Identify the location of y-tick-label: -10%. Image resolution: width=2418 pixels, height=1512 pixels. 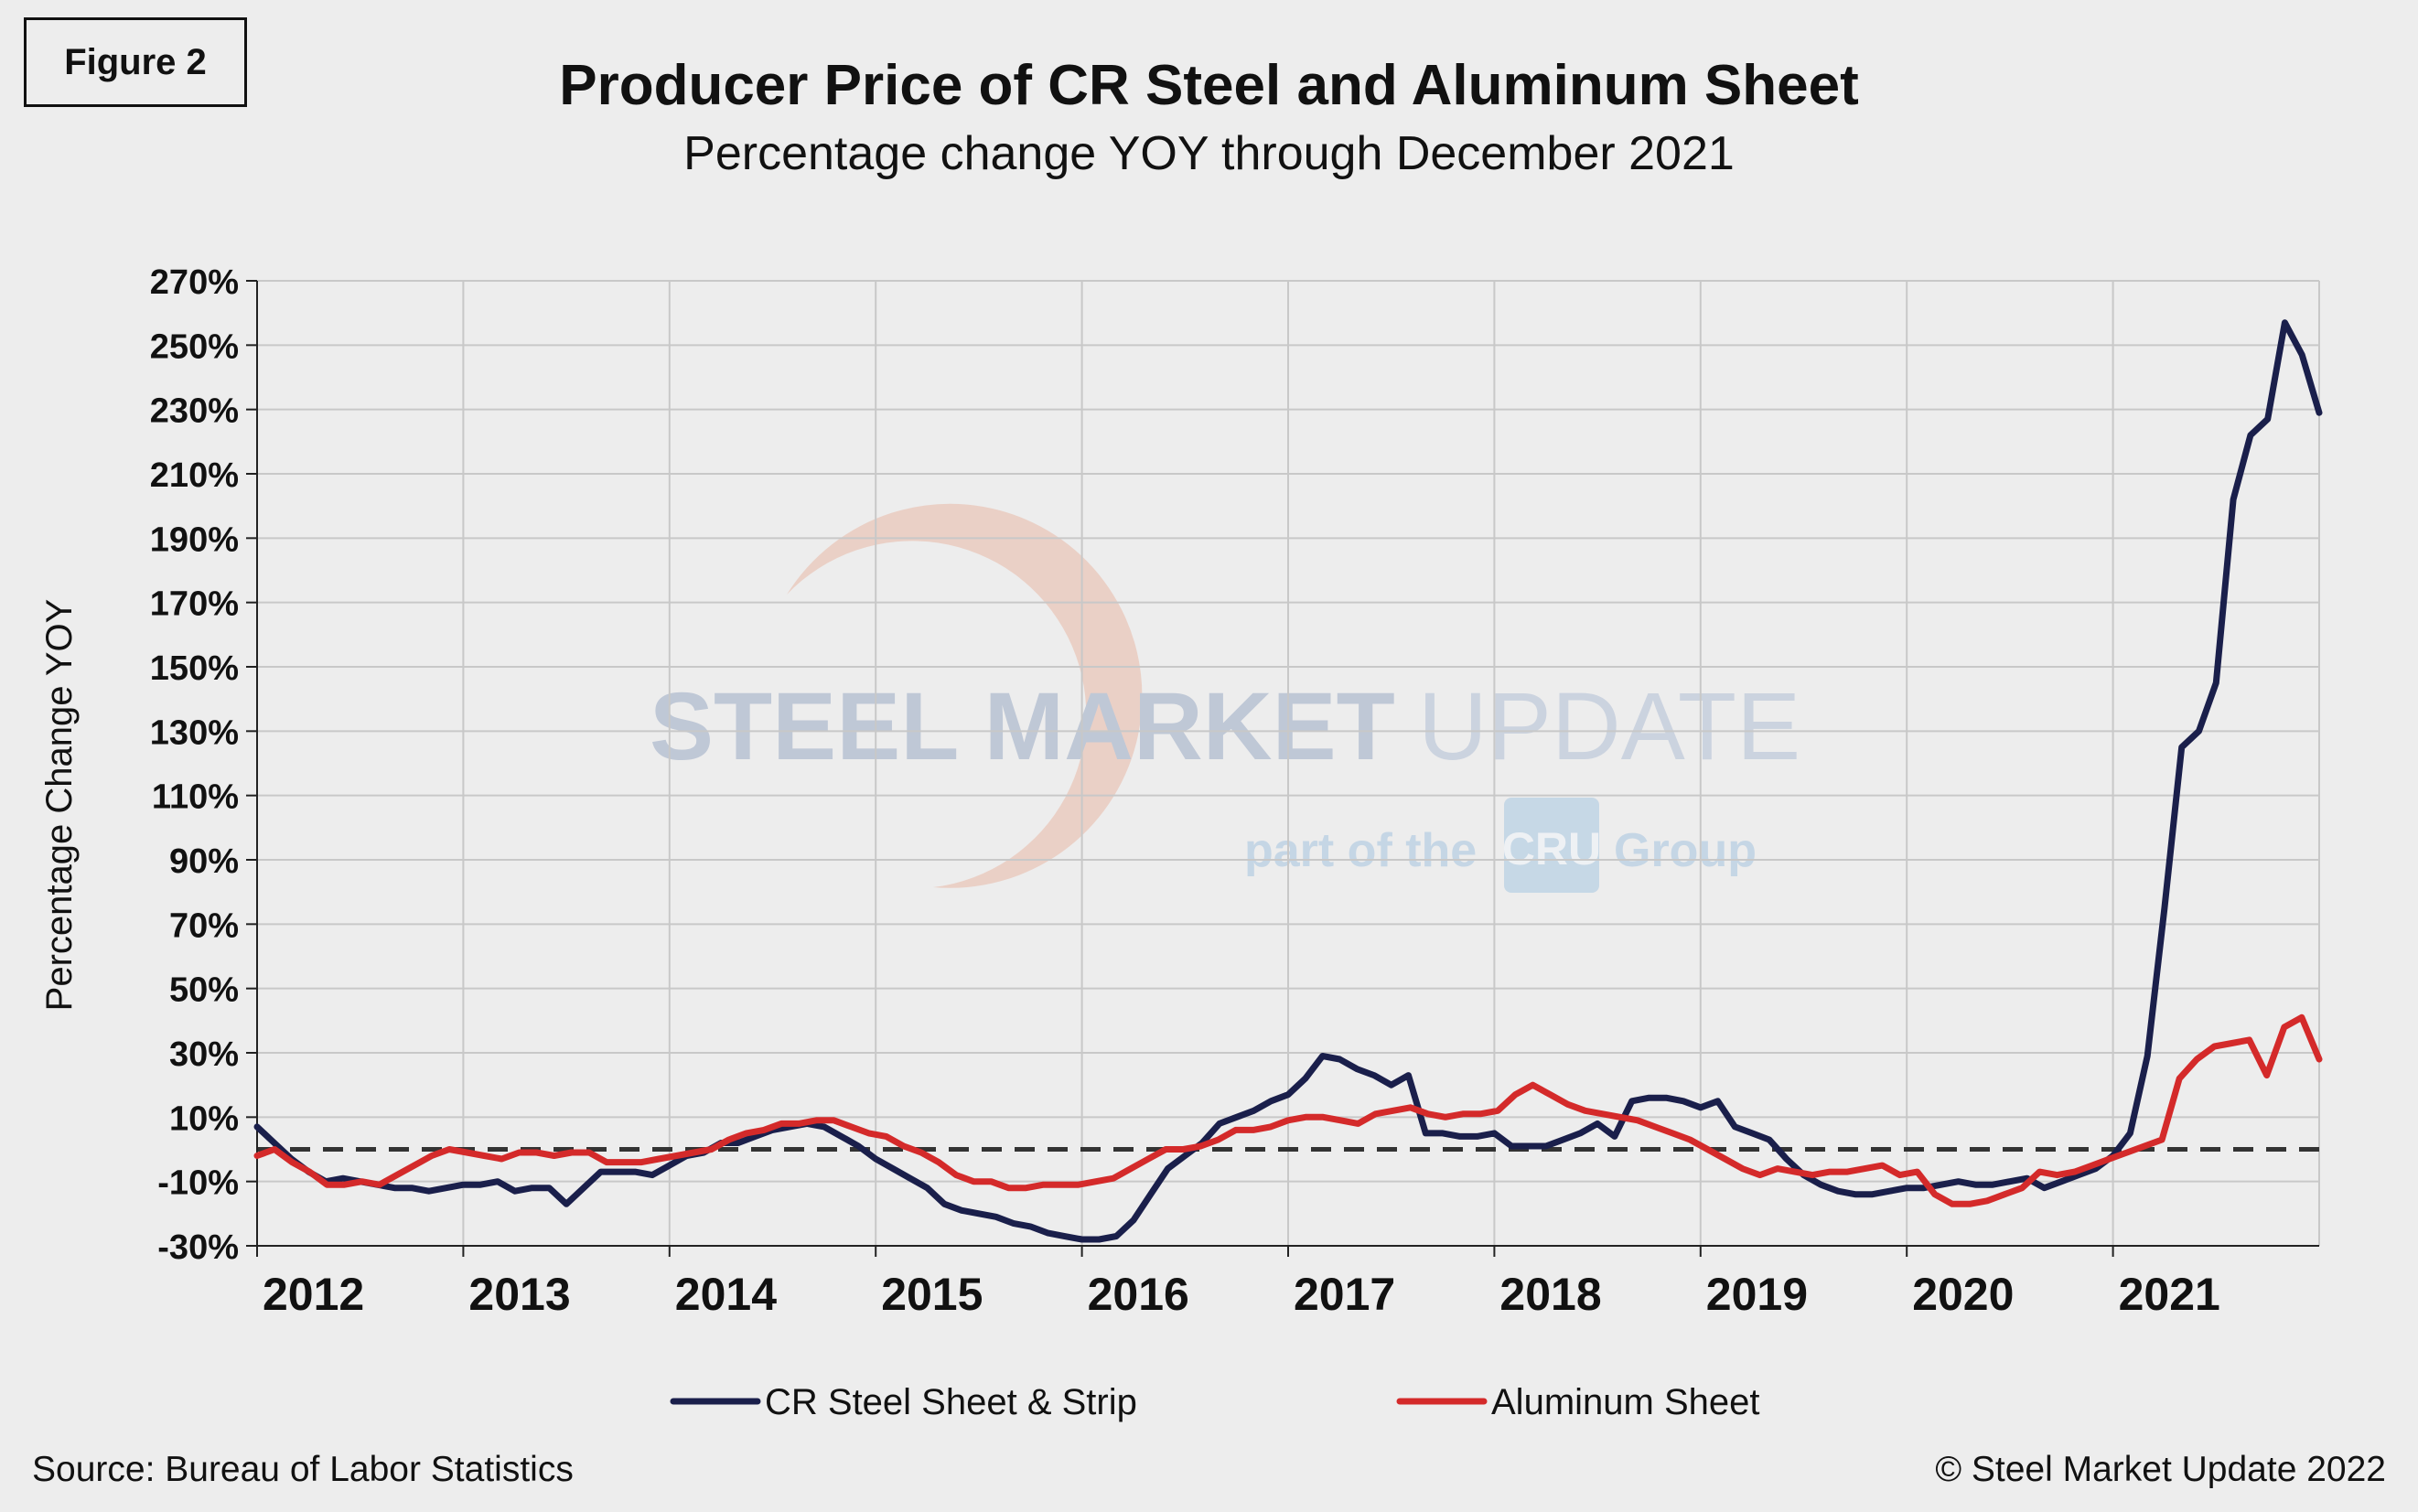
(198, 1183).